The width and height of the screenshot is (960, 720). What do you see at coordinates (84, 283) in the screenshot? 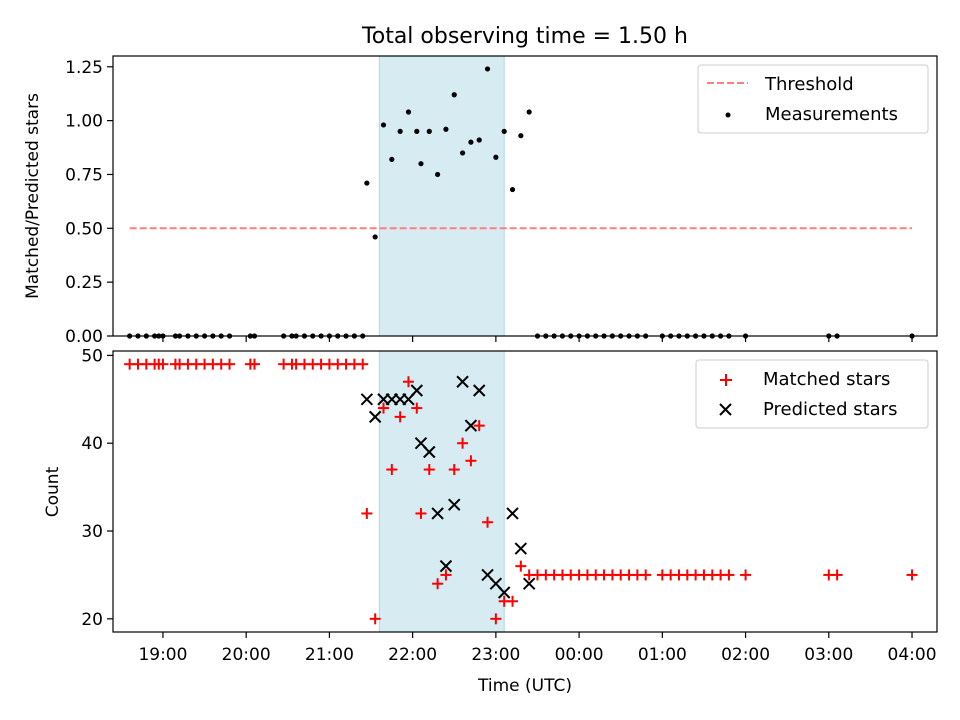
I see `top-y-tick-label: 0.25` at bounding box center [84, 283].